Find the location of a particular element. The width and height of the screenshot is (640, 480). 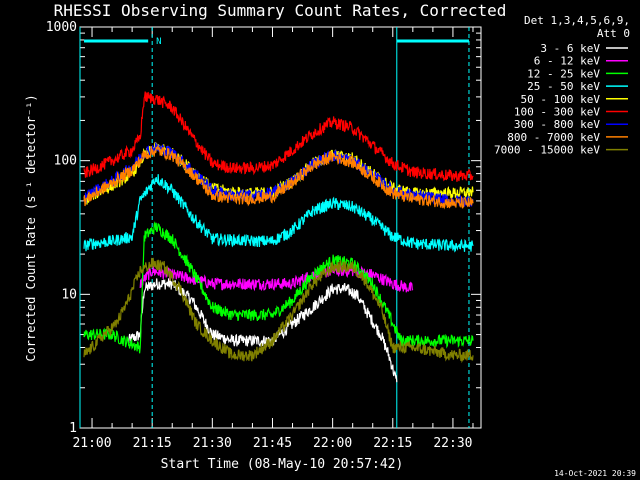

legend-header-line-2: Att 0 is located at coordinates (613, 33).